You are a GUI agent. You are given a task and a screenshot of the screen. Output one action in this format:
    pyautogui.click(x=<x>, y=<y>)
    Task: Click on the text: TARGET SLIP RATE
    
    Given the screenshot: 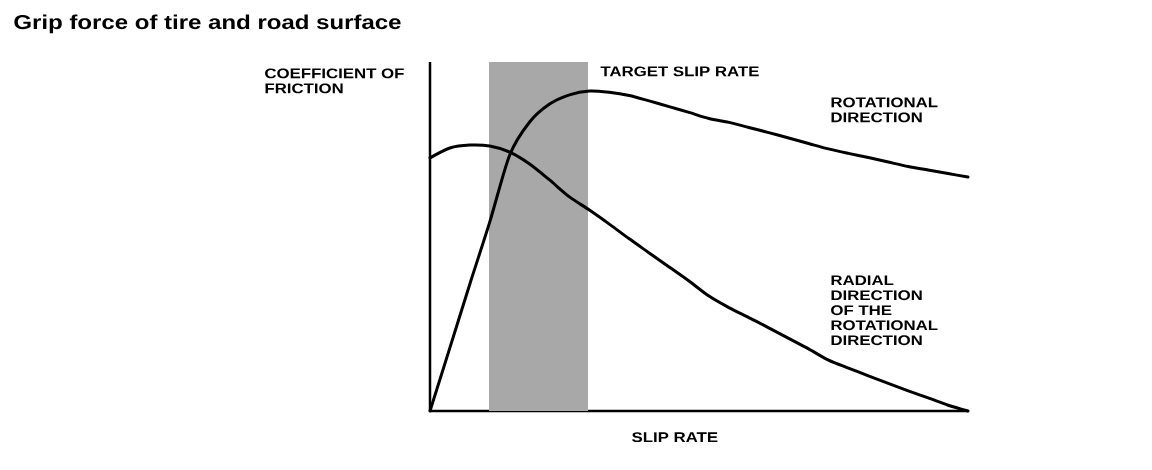 What is the action you would take?
    pyautogui.click(x=679, y=71)
    